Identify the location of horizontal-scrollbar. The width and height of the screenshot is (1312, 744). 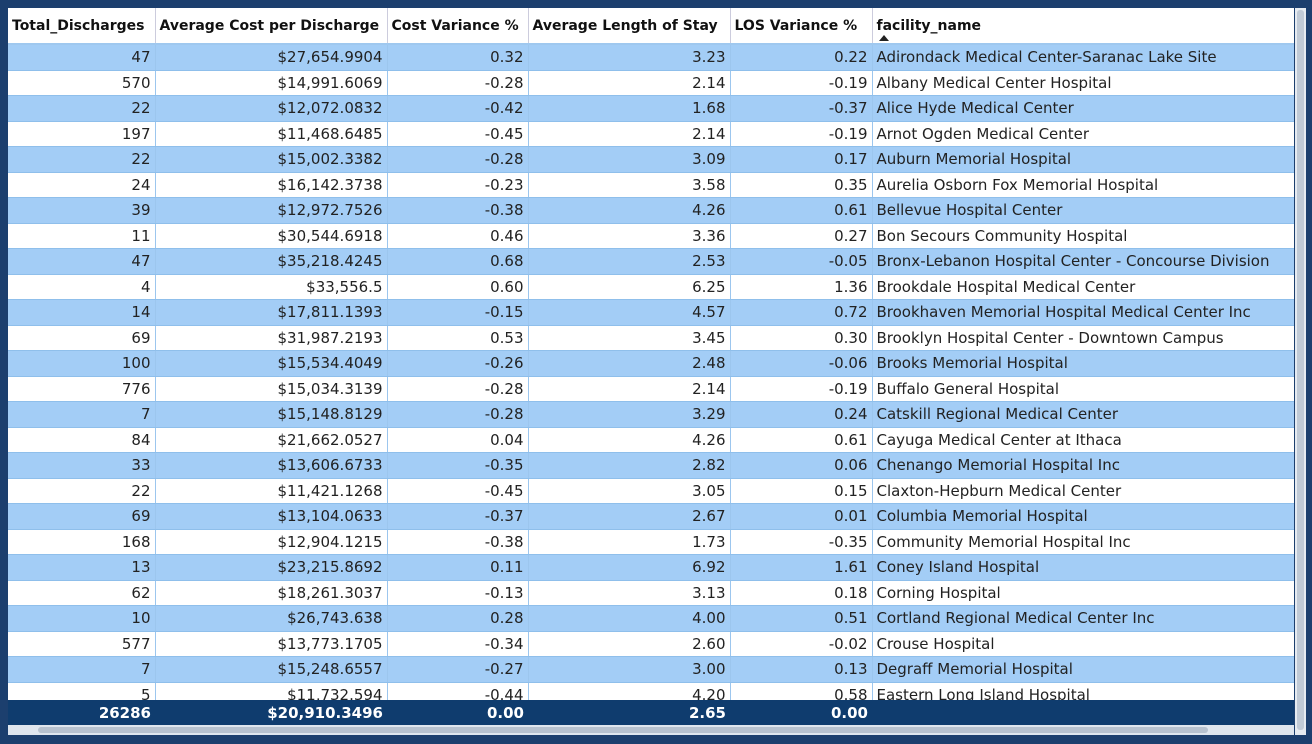
(651, 730).